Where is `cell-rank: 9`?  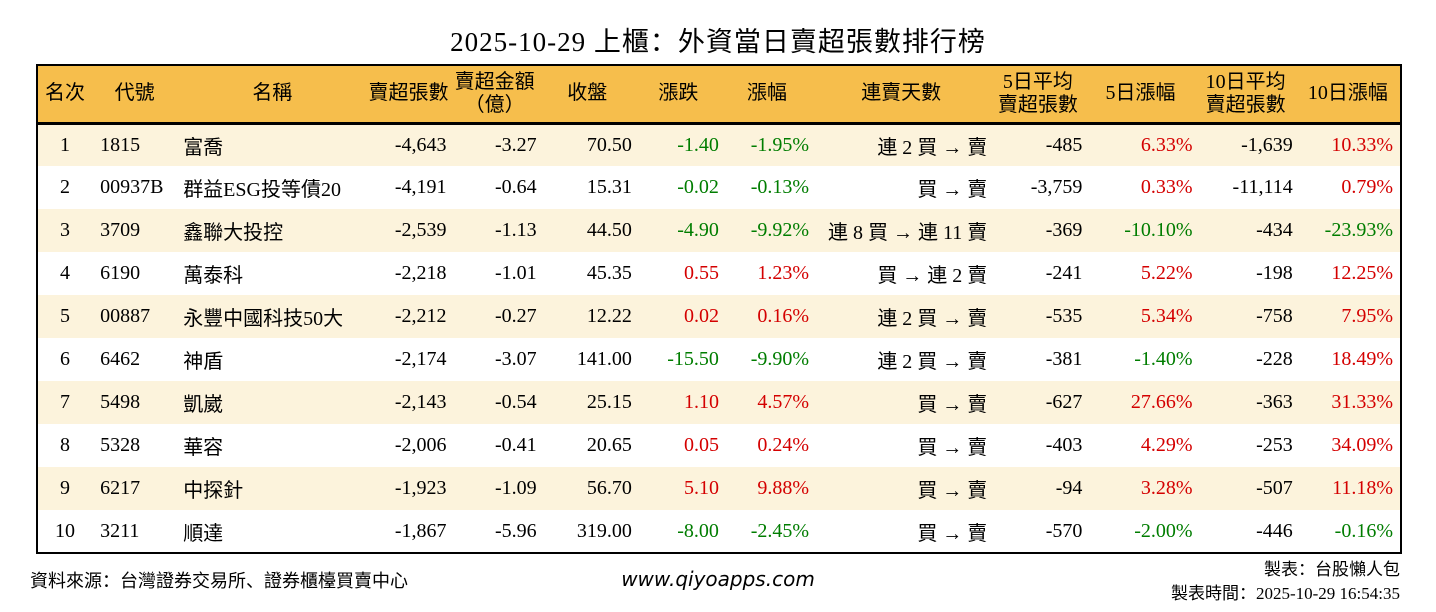
cell-rank: 9 is located at coordinates (65, 488).